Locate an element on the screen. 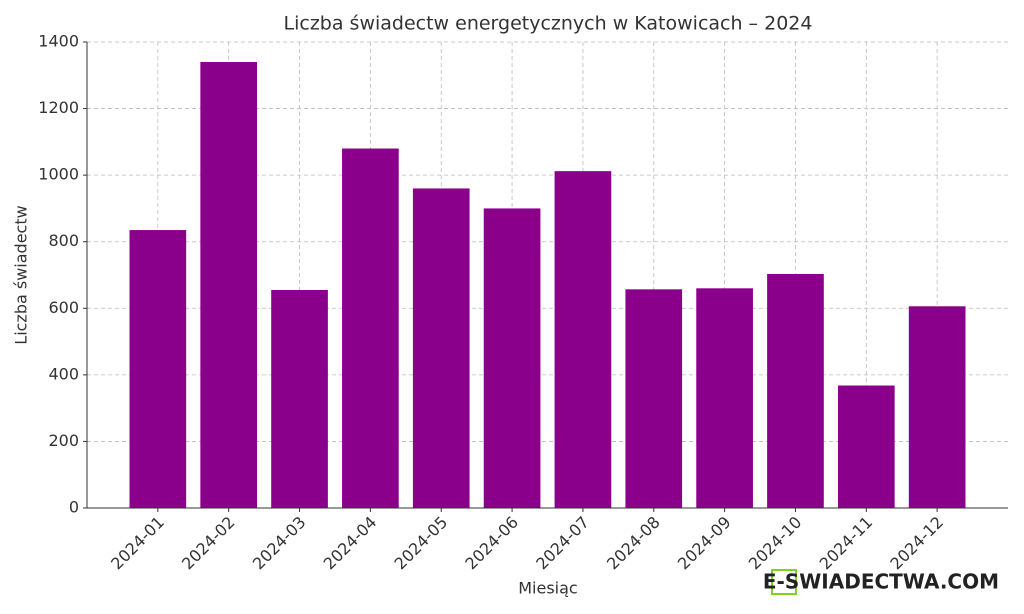  y-tick-label: 0 is located at coordinates (74, 507).